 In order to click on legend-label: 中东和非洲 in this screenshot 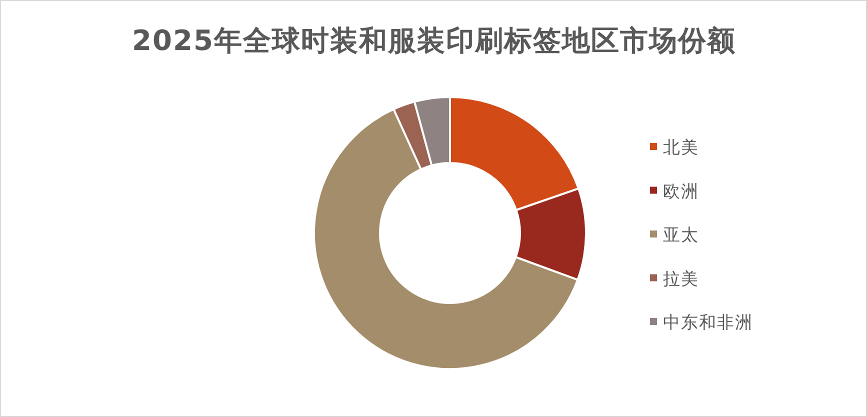, I will do `click(708, 323)`.